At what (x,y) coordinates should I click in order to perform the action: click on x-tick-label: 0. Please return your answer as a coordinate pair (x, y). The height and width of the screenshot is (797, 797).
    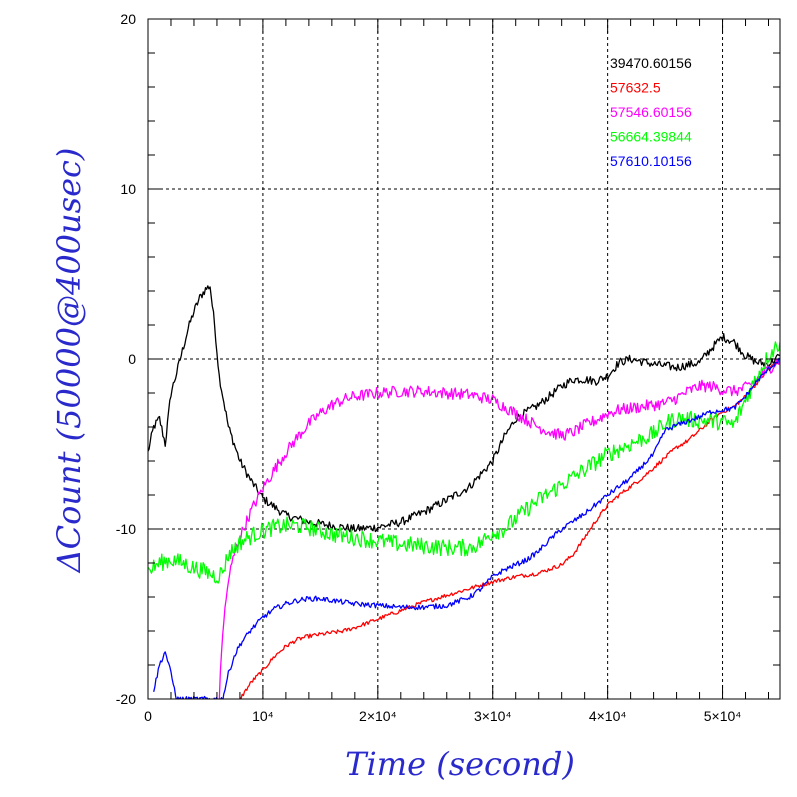
    Looking at the image, I should click on (148, 716).